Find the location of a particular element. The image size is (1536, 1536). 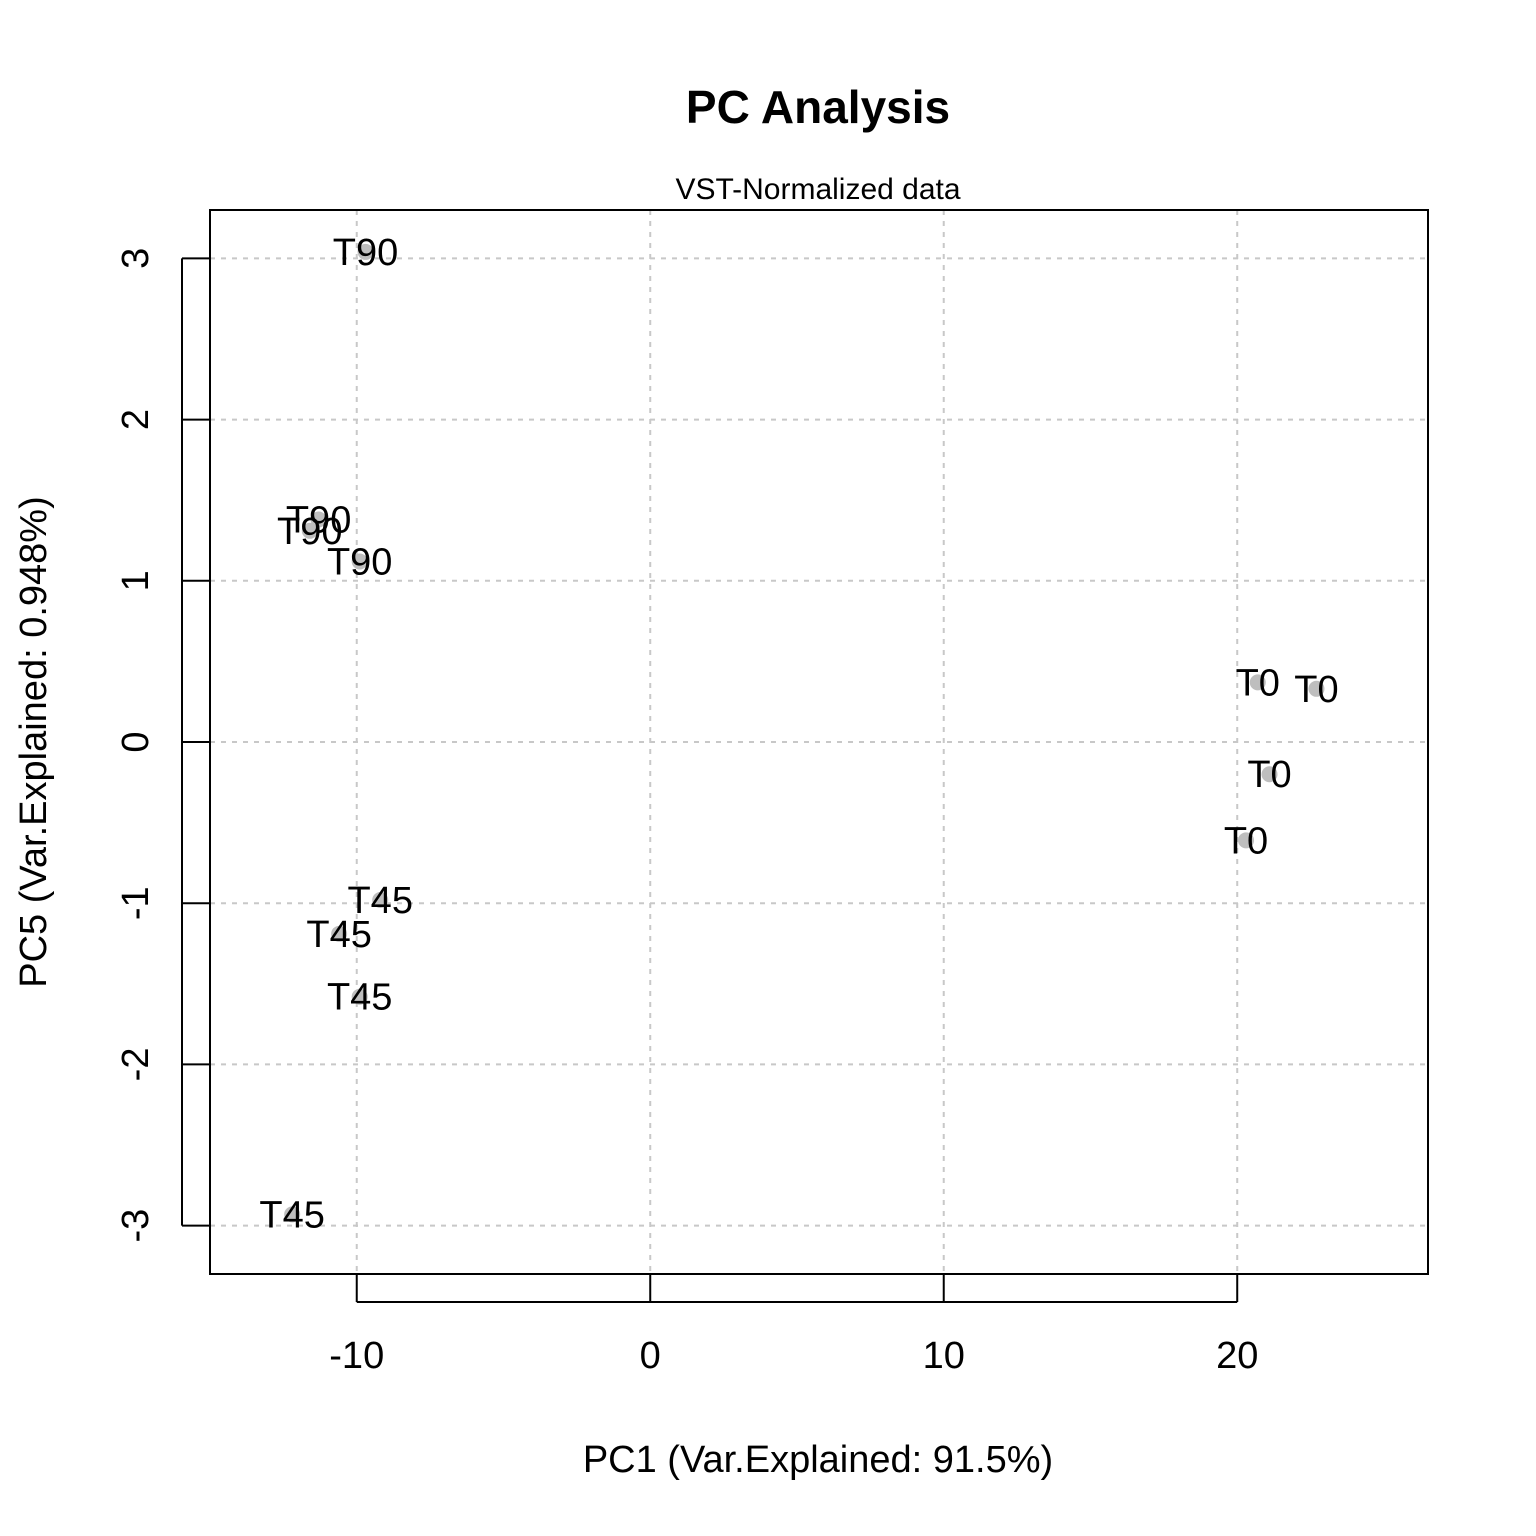

y-tick-label: 1 is located at coordinates (136, 580).